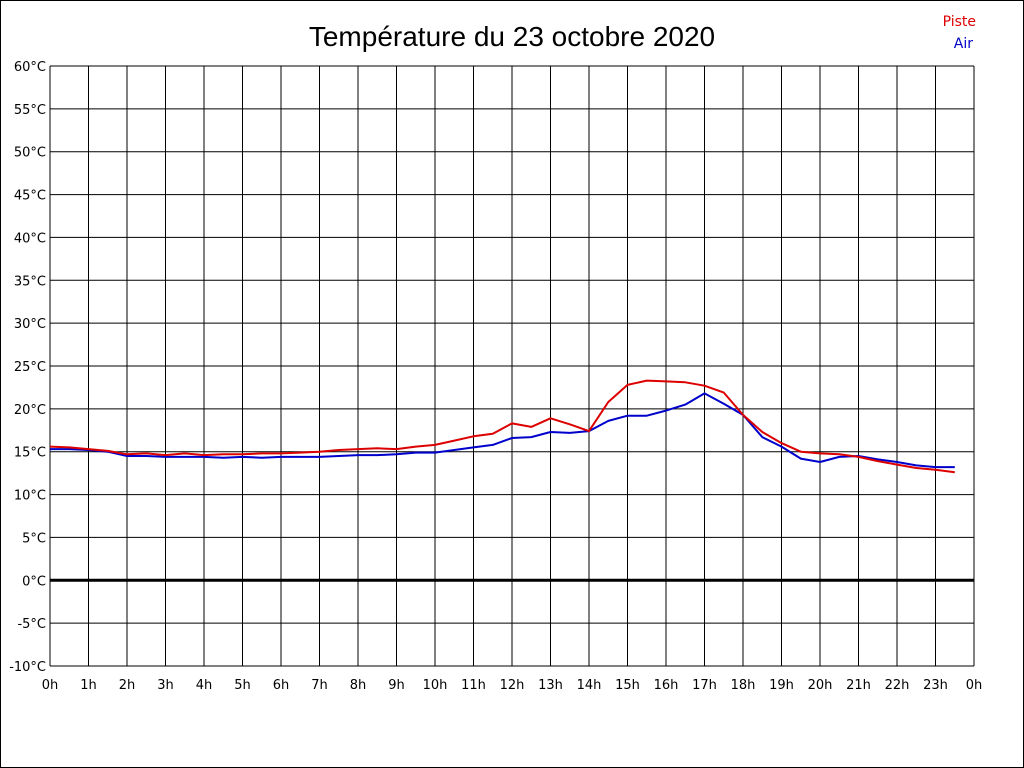 The width and height of the screenshot is (1024, 768). What do you see at coordinates (281, 685) in the screenshot?
I see `x-tick-label: 6h` at bounding box center [281, 685].